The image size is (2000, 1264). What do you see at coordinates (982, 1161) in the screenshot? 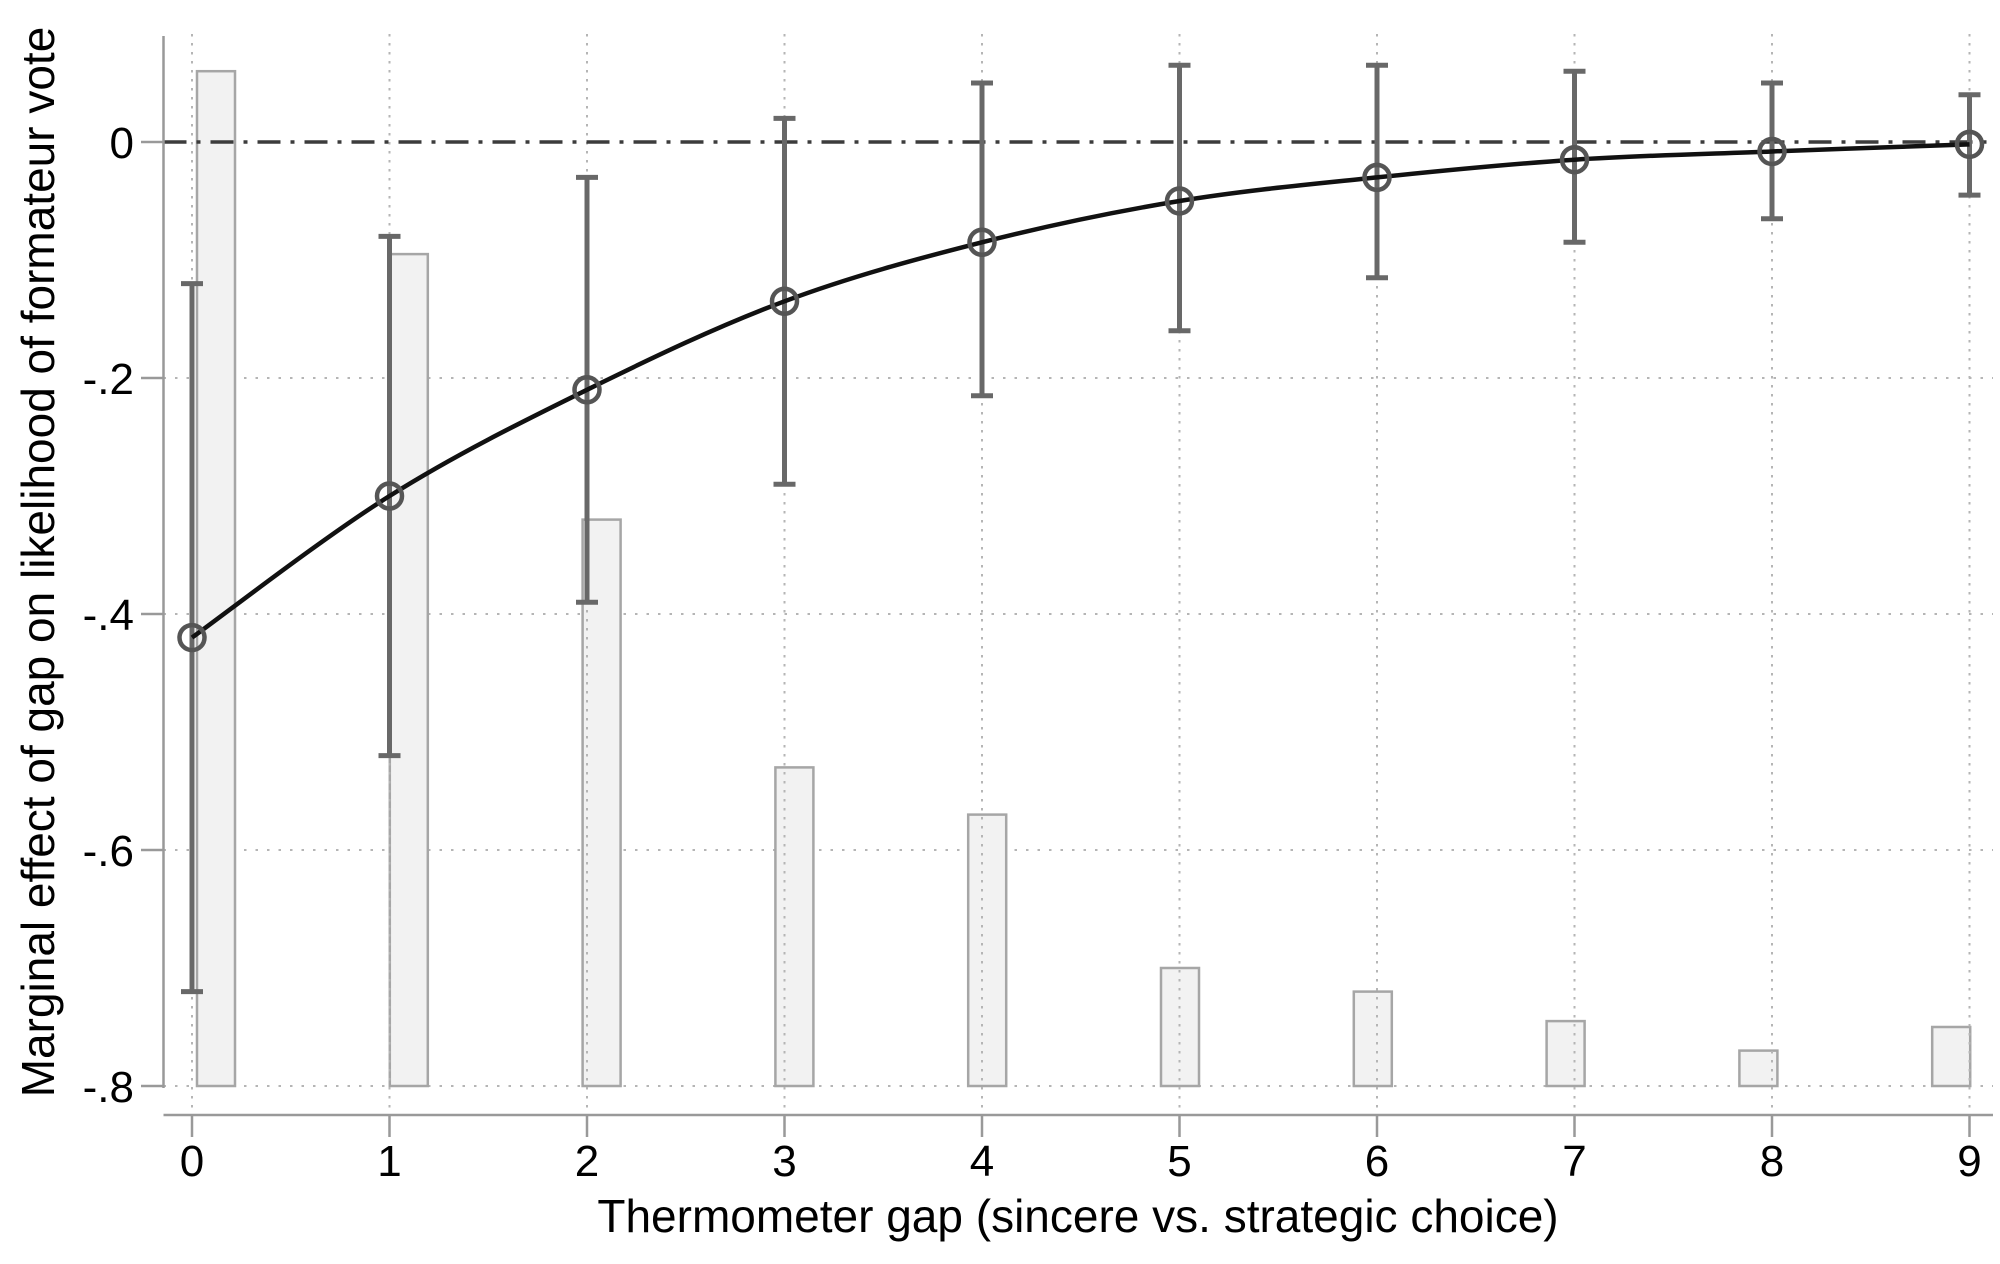
I see `x-tick-label: 4` at bounding box center [982, 1161].